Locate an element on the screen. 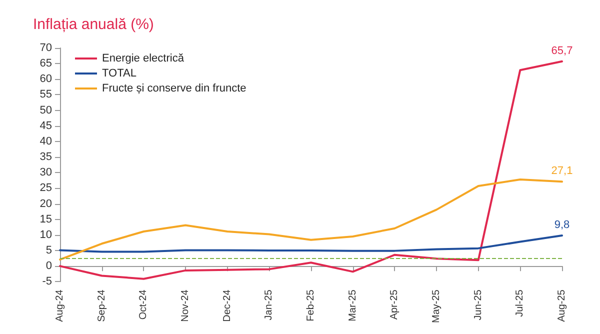 This screenshot has height=334, width=600. y-tick-label: 50 is located at coordinates (46, 110).